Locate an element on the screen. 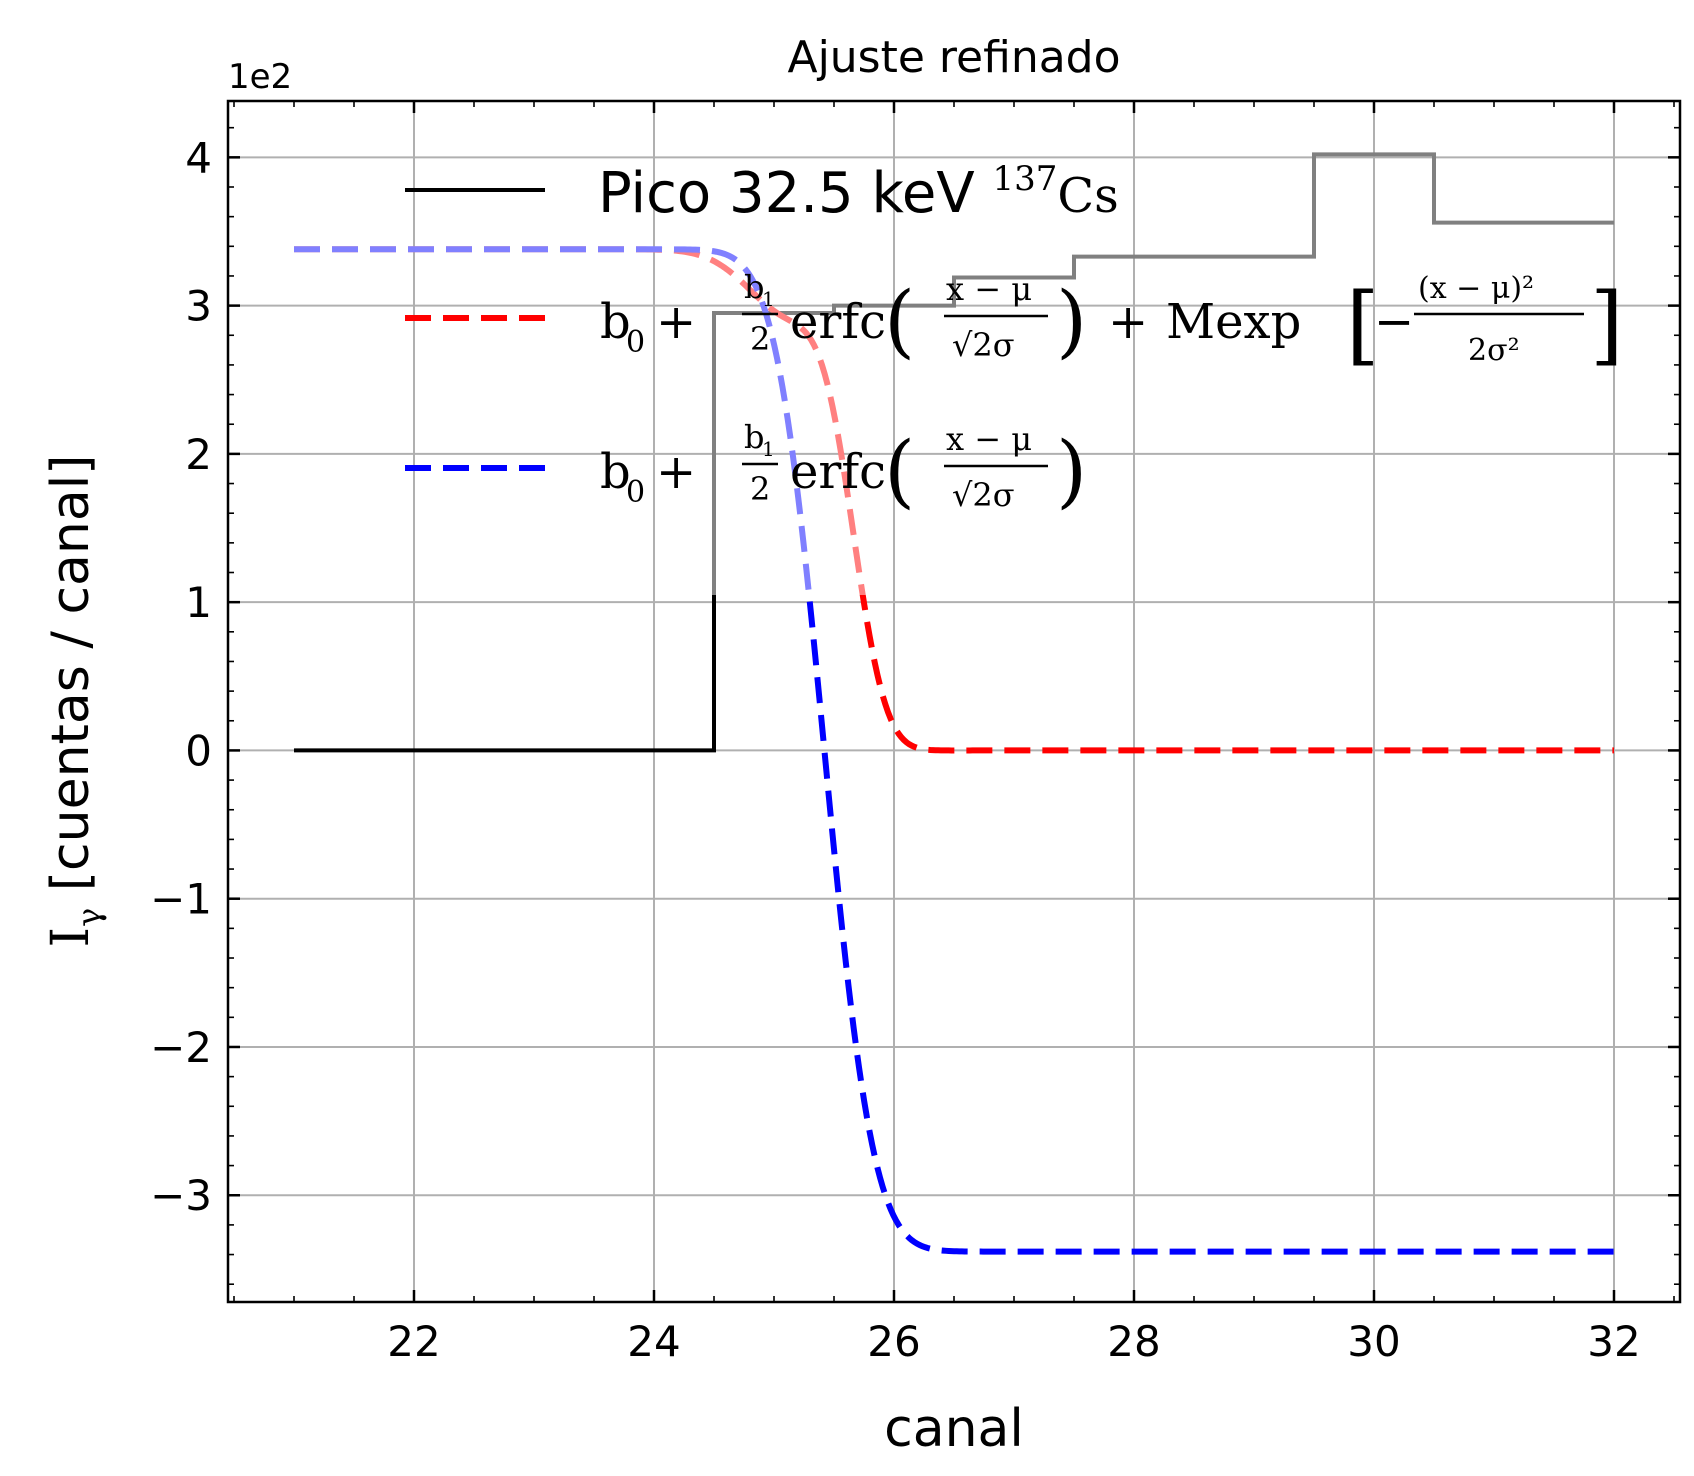 This screenshot has width=1694, height=1476. le-two: 2 is located at coordinates (760, 489).